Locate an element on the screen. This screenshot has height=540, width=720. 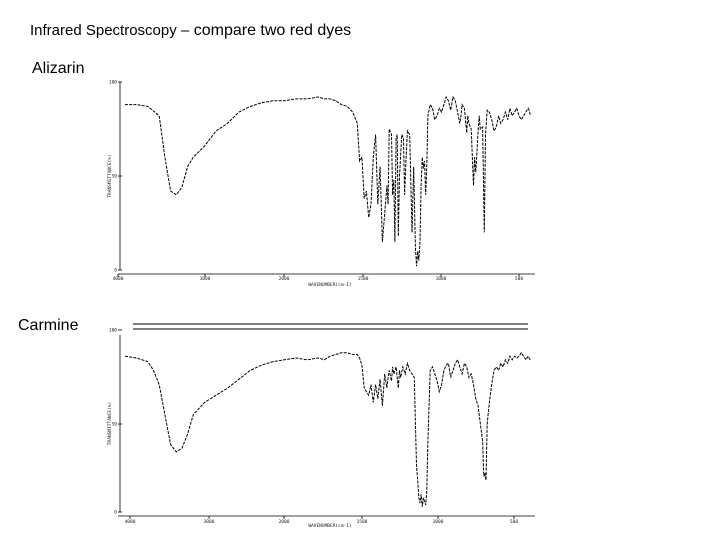
alizarin-x-tick-label-0: 4000 is located at coordinates (118, 279).